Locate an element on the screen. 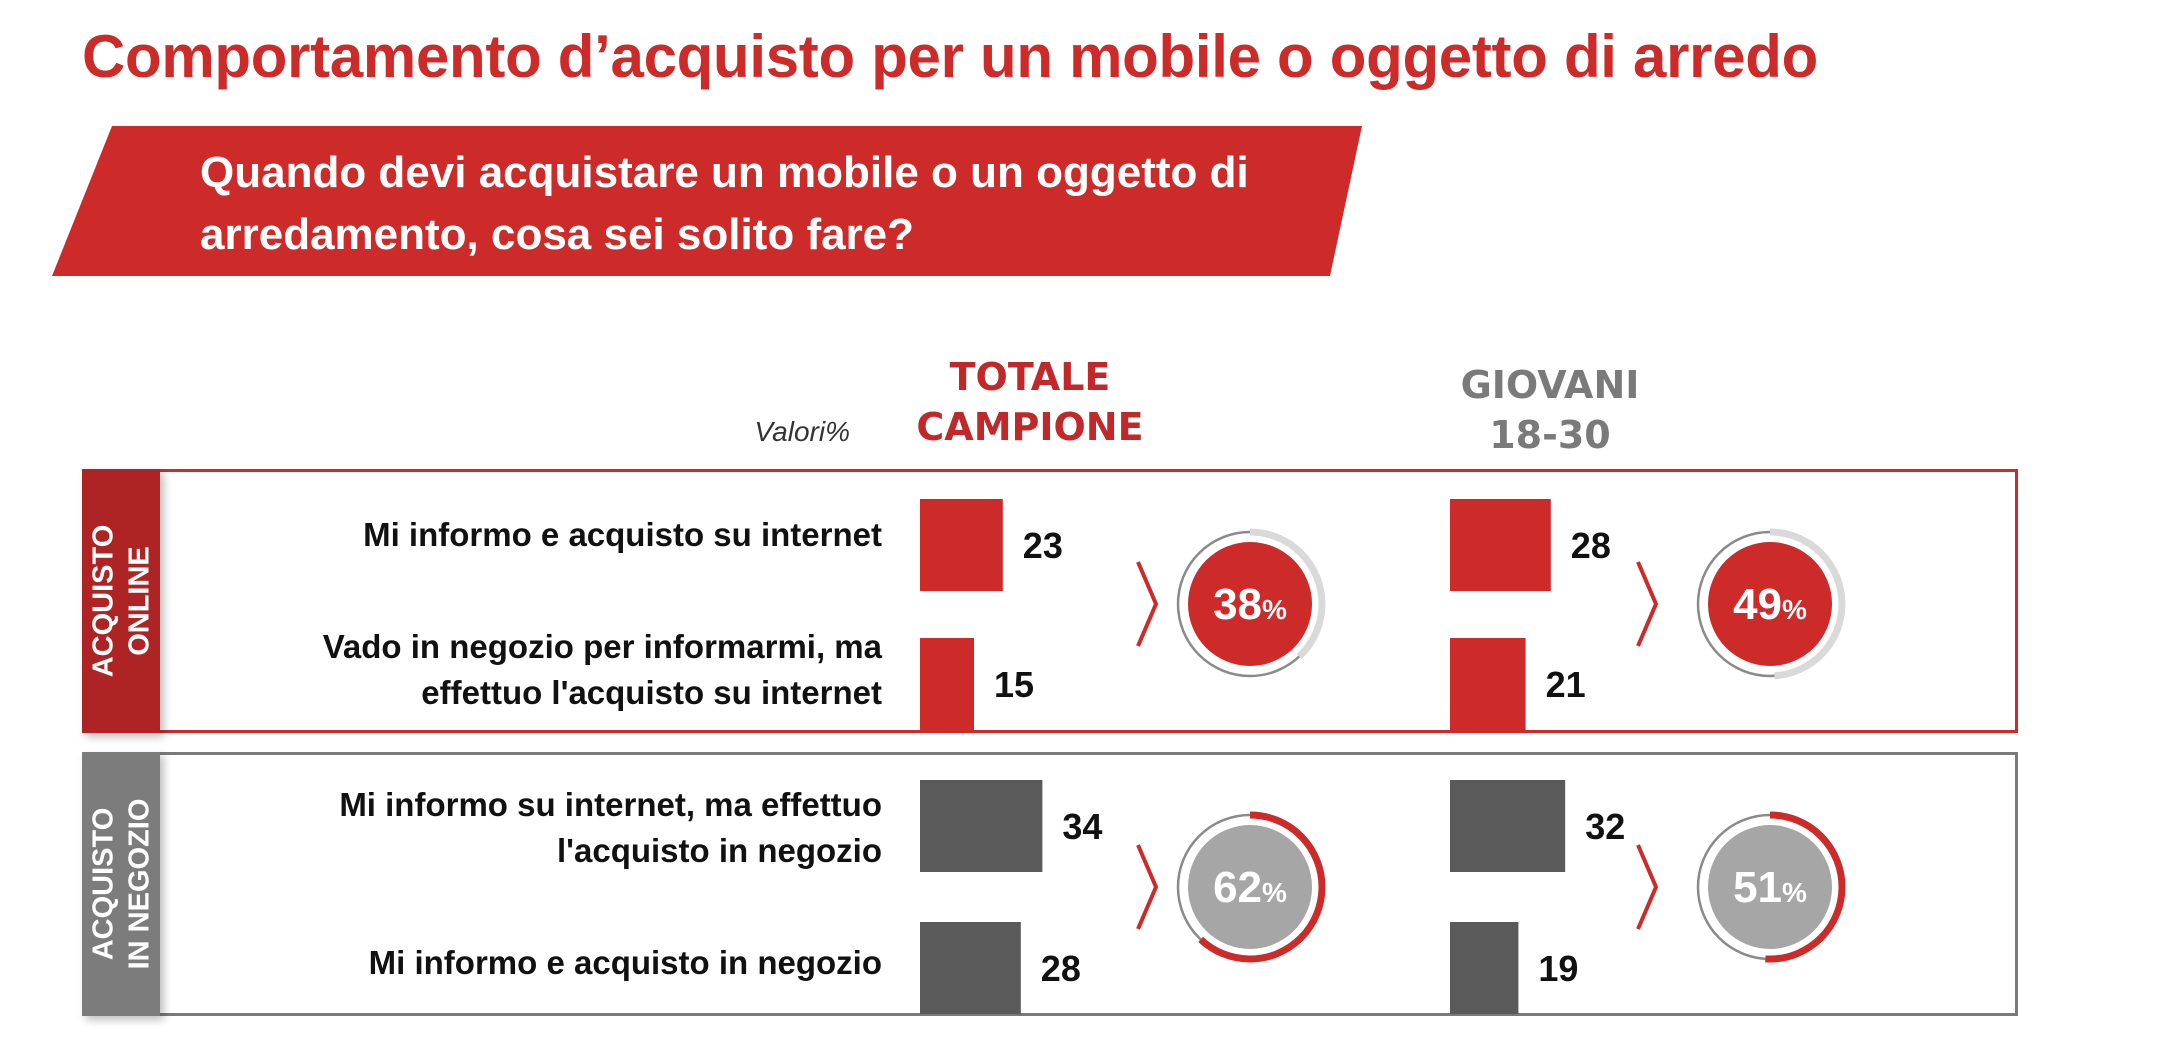  total-label-s2-g1: 49% is located at coordinates (1770, 604).